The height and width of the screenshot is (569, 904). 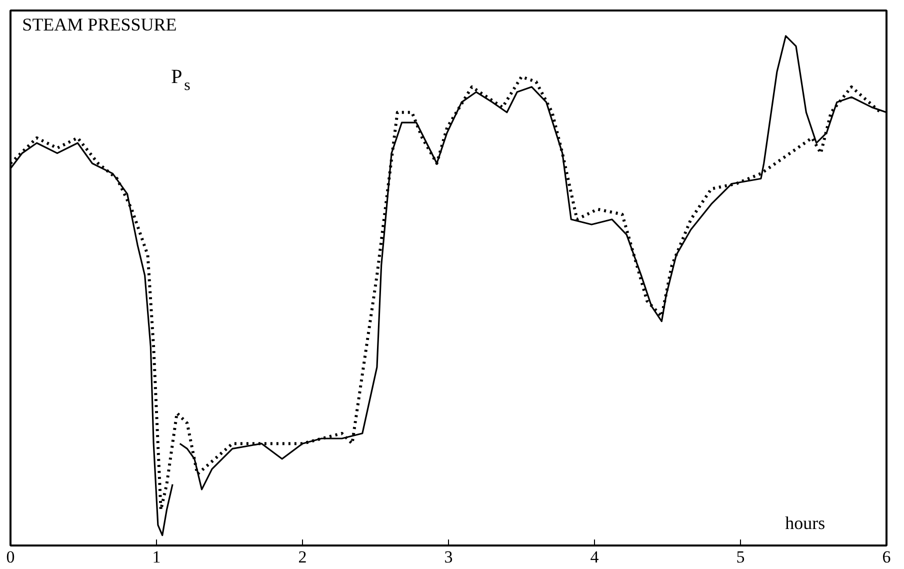 What do you see at coordinates (740, 557) in the screenshot?
I see `x-tick-label: 5` at bounding box center [740, 557].